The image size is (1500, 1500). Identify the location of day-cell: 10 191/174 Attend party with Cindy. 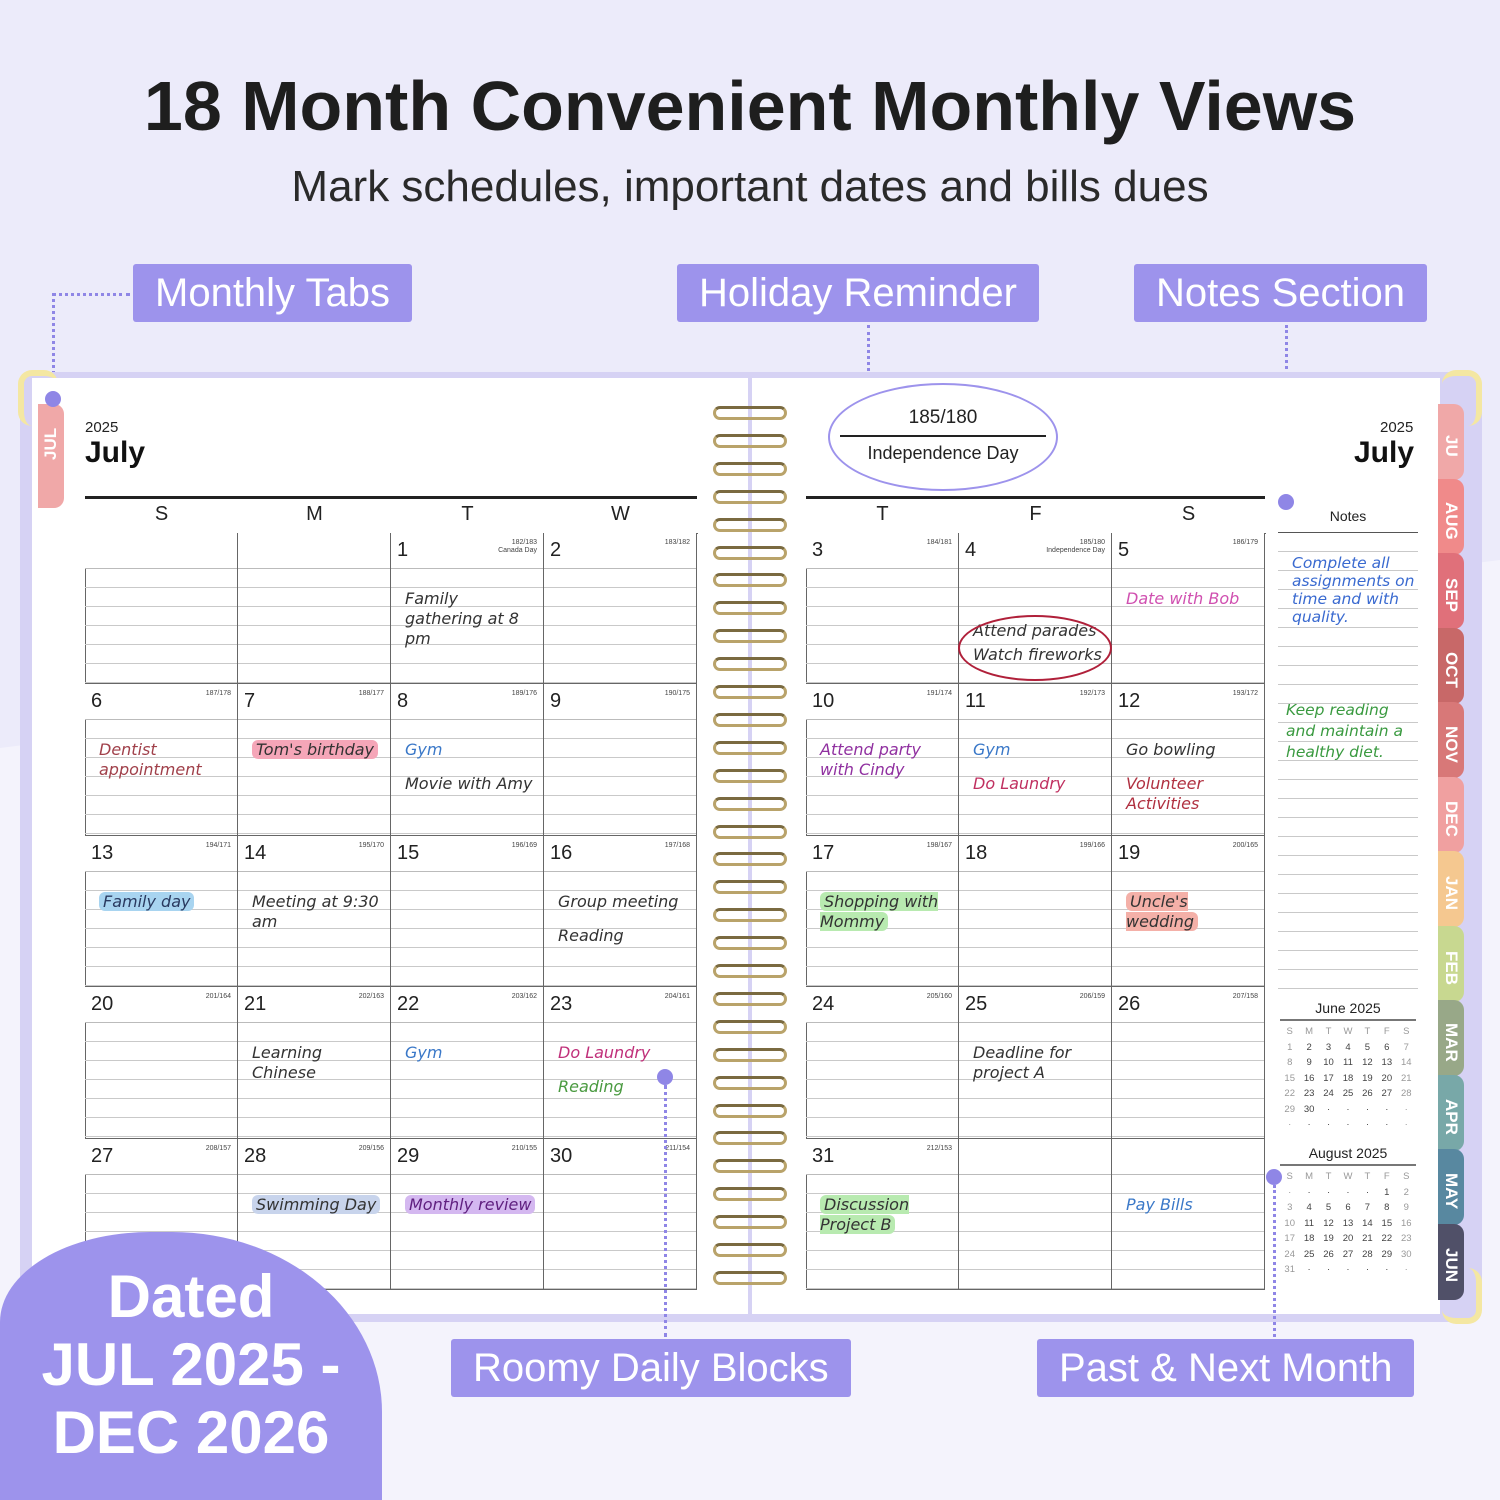
(882, 760).